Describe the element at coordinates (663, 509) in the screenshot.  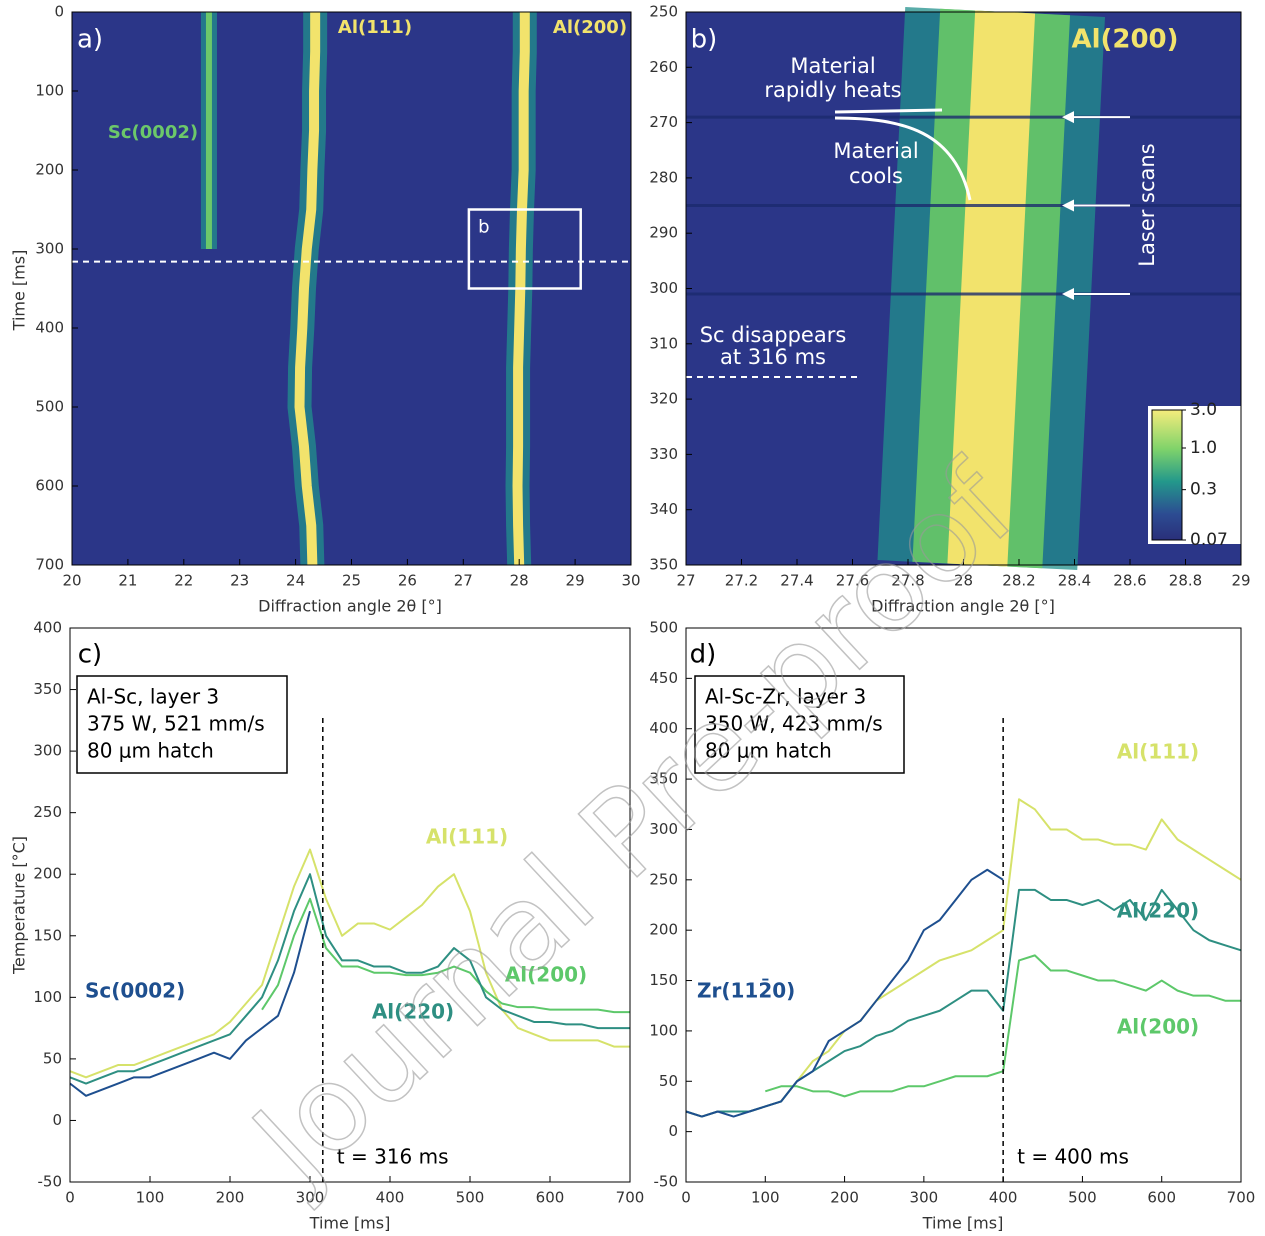
I see `y-tick-label: 340` at that location.